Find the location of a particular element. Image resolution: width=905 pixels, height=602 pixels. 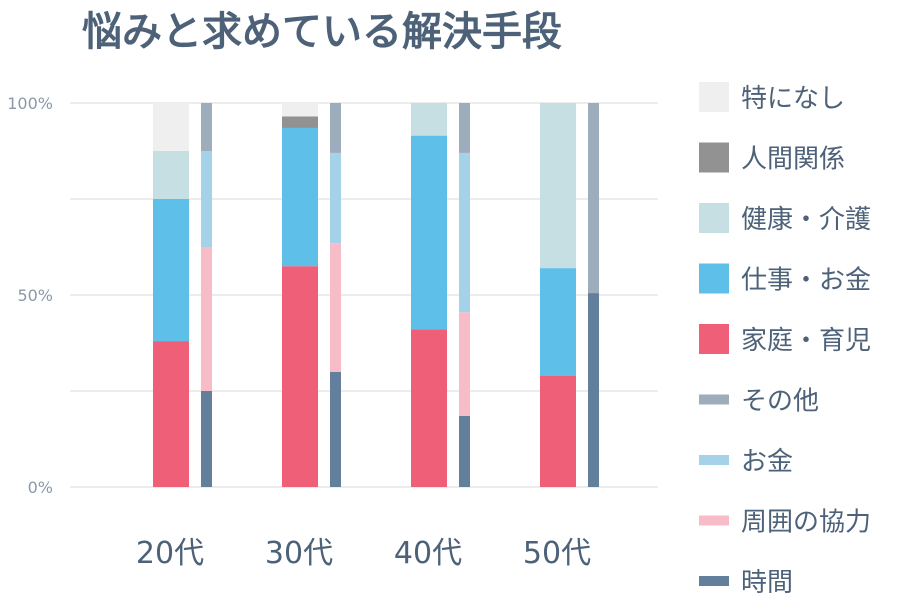

x-tick-label: 20代 is located at coordinates (170, 553).